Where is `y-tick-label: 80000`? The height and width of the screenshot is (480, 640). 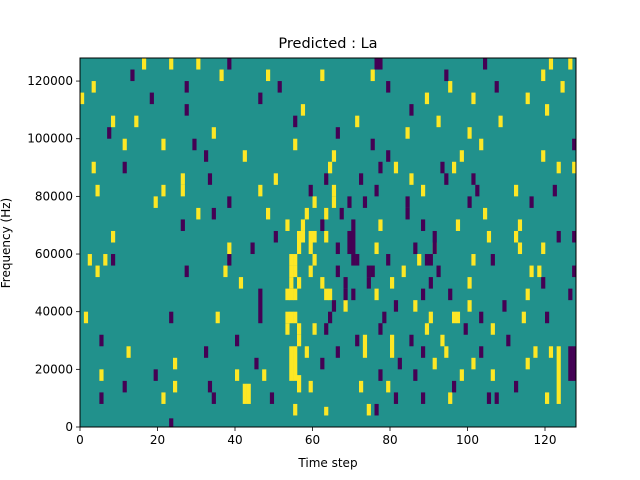
y-tick-label: 80000 is located at coordinates (54, 196).